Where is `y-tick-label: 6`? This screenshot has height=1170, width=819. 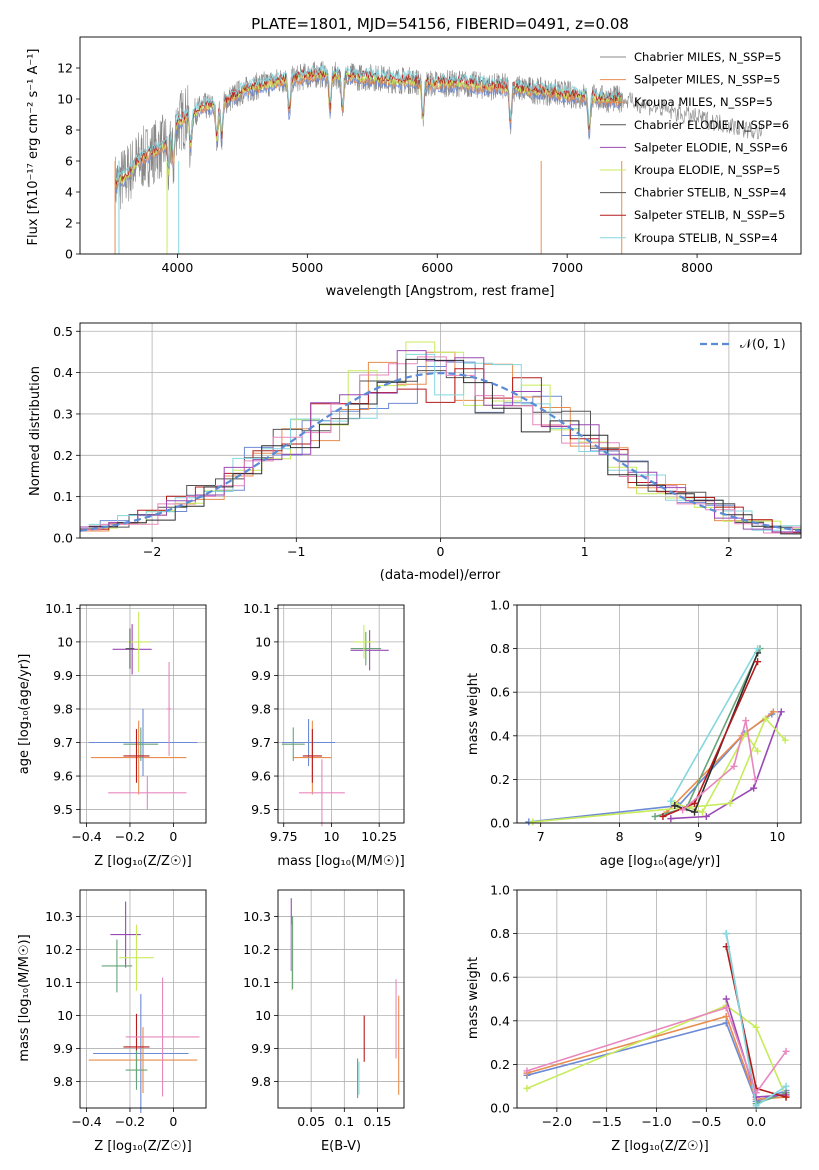 y-tick-label: 6 is located at coordinates (69, 161).